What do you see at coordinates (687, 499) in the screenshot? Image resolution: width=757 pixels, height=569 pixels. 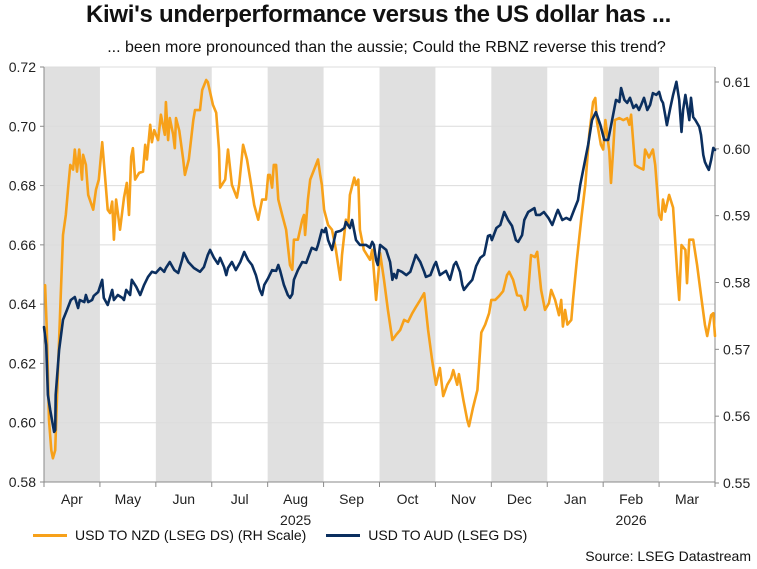 I see `x-tick-label-mar: Mar` at bounding box center [687, 499].